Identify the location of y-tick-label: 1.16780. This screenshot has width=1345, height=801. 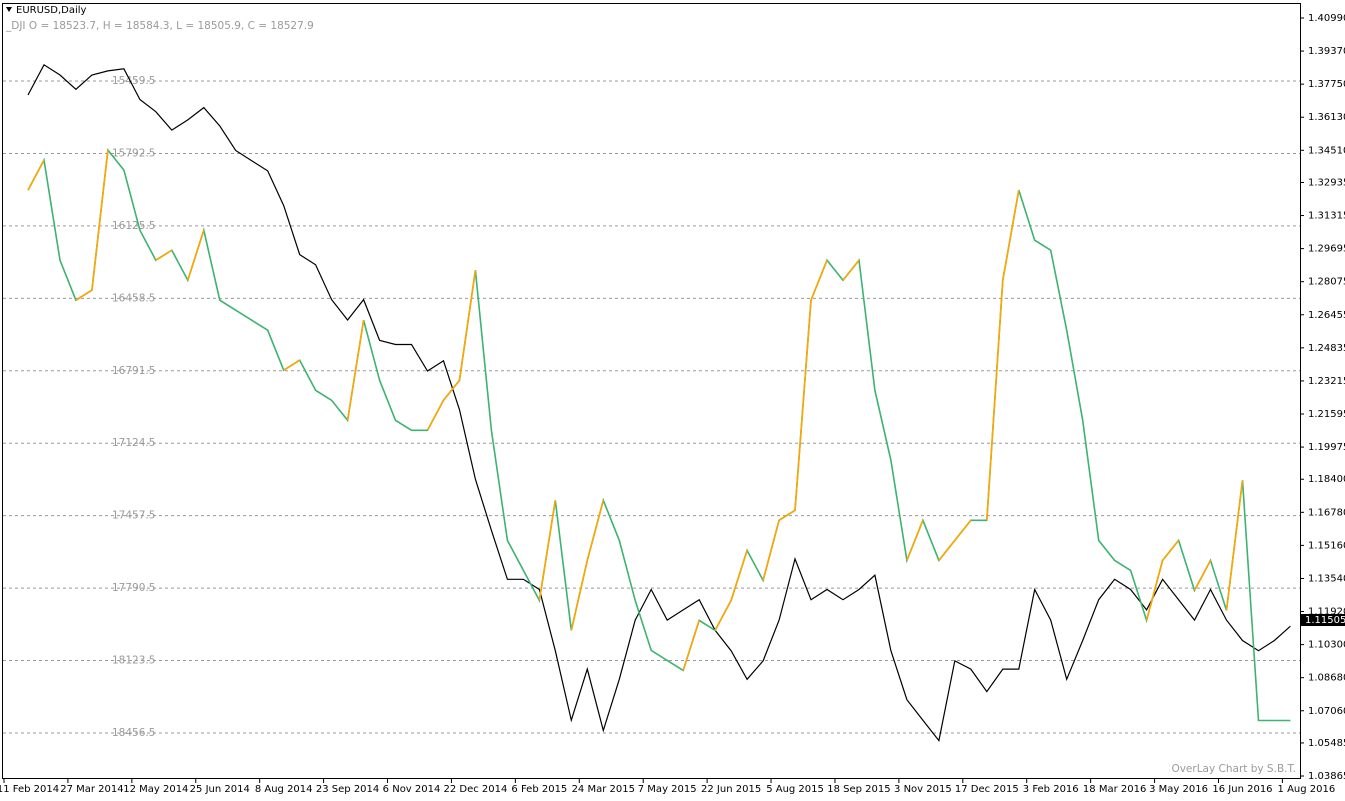
(1326, 512).